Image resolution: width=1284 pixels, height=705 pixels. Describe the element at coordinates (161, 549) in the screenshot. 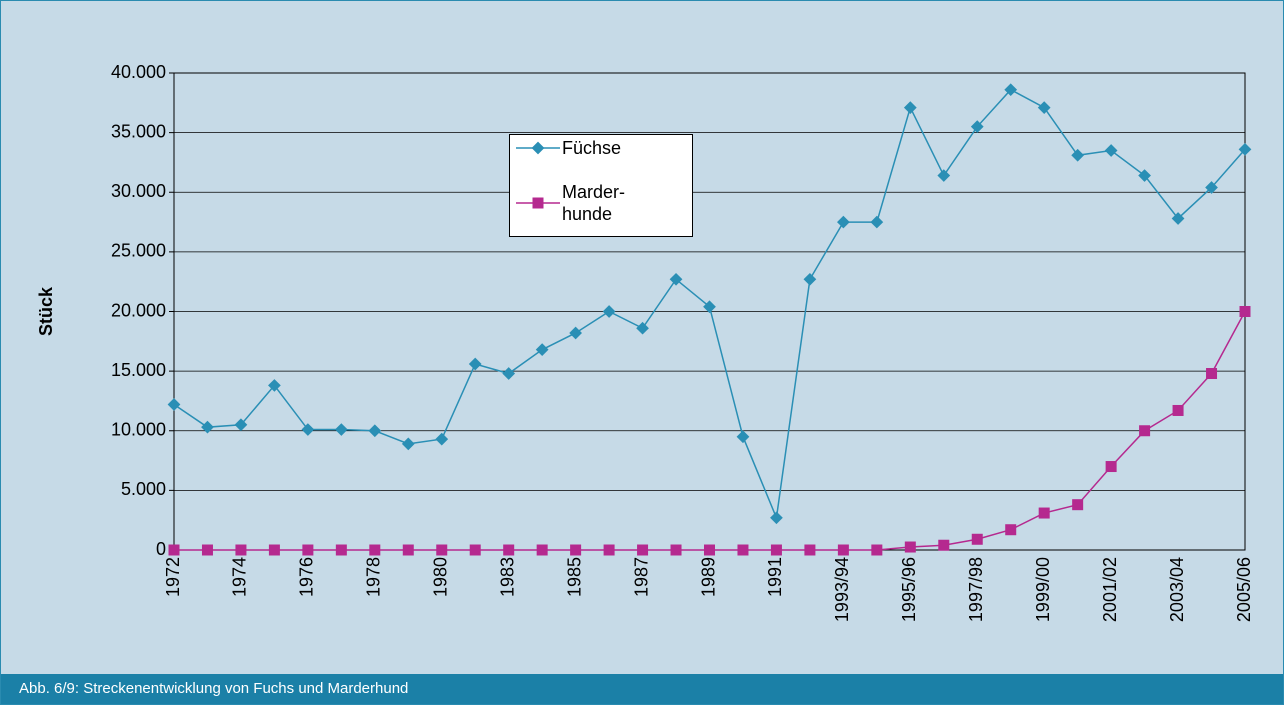

I see `y-tick-label: 0` at that location.